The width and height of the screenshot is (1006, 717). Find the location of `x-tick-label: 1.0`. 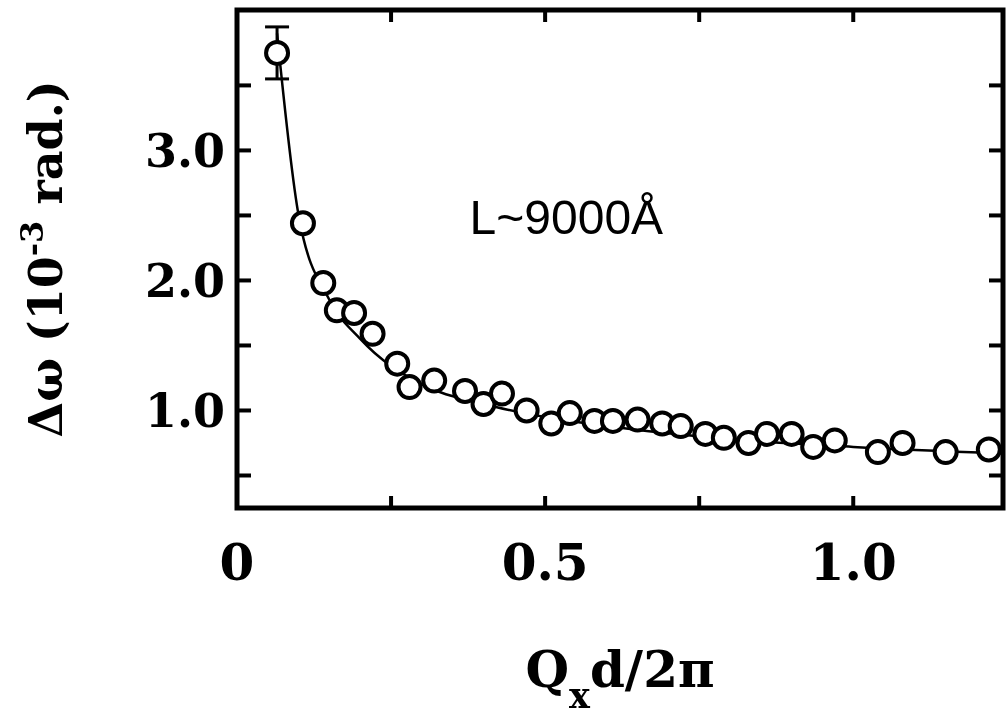

x-tick-label: 1.0 is located at coordinates (853, 562).